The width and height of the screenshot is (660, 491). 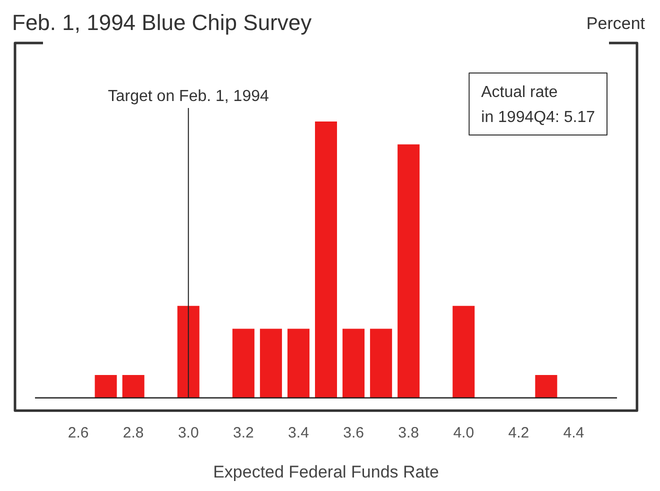 I want to click on x-tick-label: 2.8, so click(x=133, y=433).